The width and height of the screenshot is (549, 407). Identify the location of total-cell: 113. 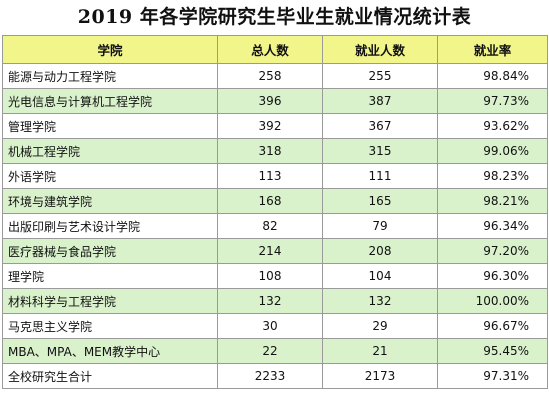
(270, 176).